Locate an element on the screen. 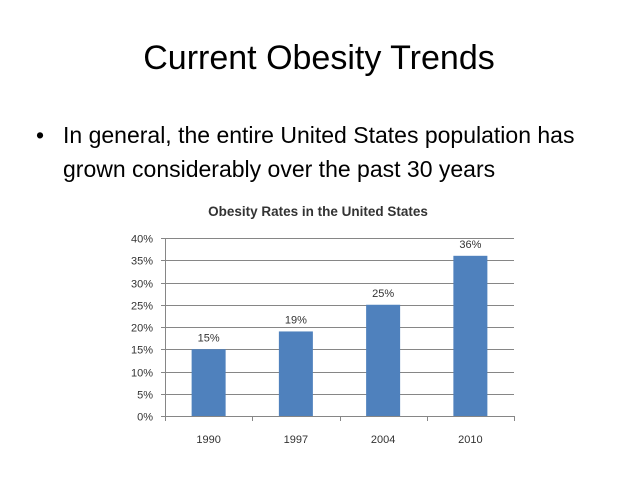 The width and height of the screenshot is (638, 479). y-tick-label: 40% is located at coordinates (142, 240).